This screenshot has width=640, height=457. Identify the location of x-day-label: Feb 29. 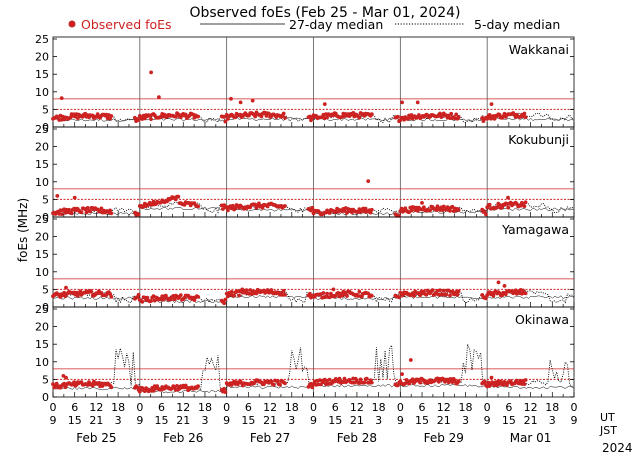
(444, 438).